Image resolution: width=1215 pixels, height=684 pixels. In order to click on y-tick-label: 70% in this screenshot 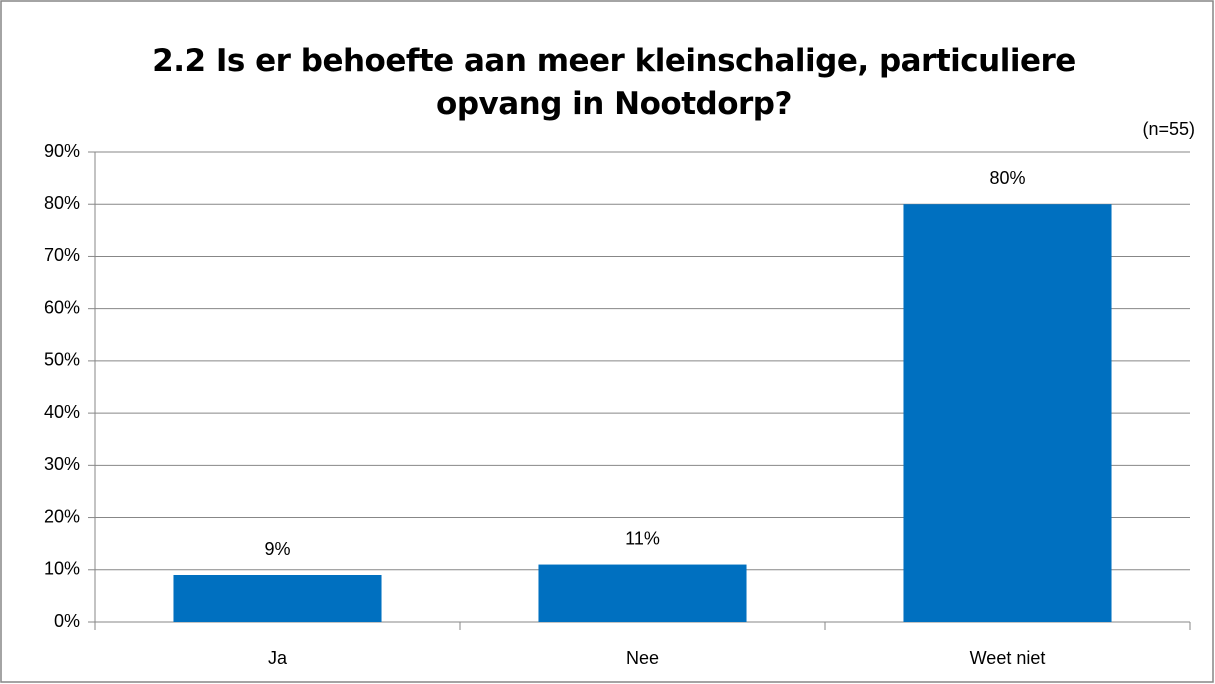, I will do `click(62, 255)`.